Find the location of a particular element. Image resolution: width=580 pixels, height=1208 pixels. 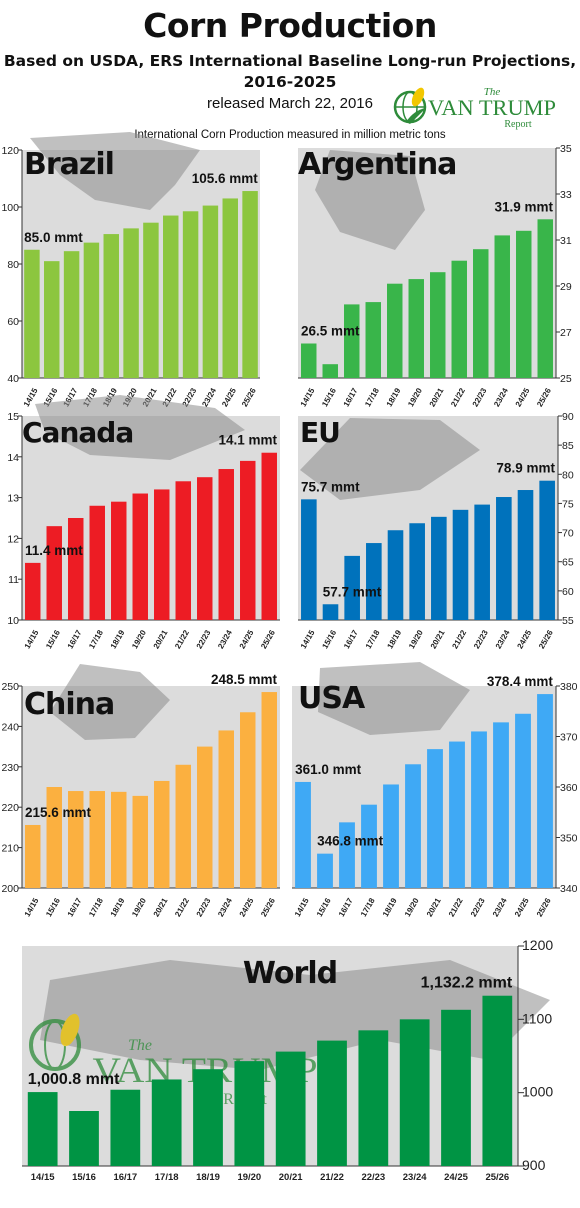

brazil-y-tick-label: 80 is located at coordinates (13, 265).